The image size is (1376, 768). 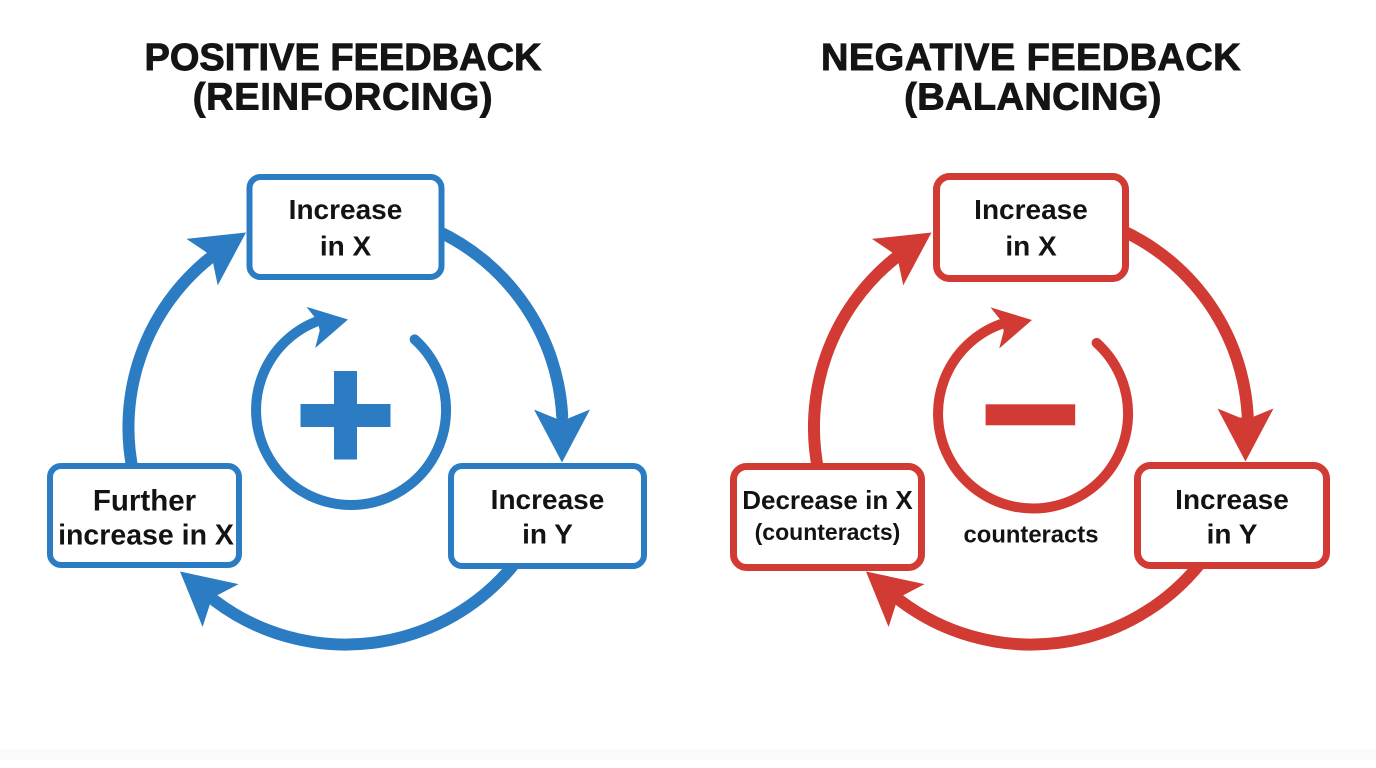 What do you see at coordinates (828, 532) in the screenshot?
I see `svg-text: (counteracts)` at bounding box center [828, 532].